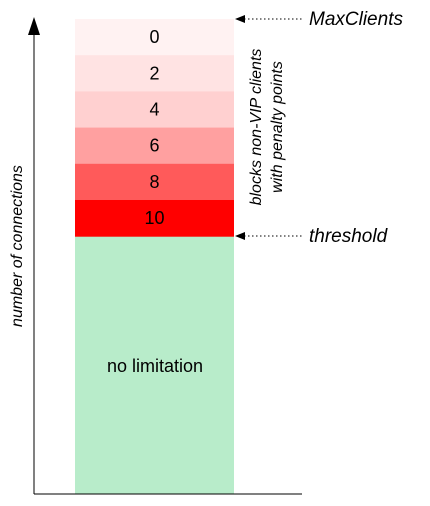 The image size is (430, 506). What do you see at coordinates (349, 236) in the screenshot?
I see `threshold-label: threshold` at bounding box center [349, 236].